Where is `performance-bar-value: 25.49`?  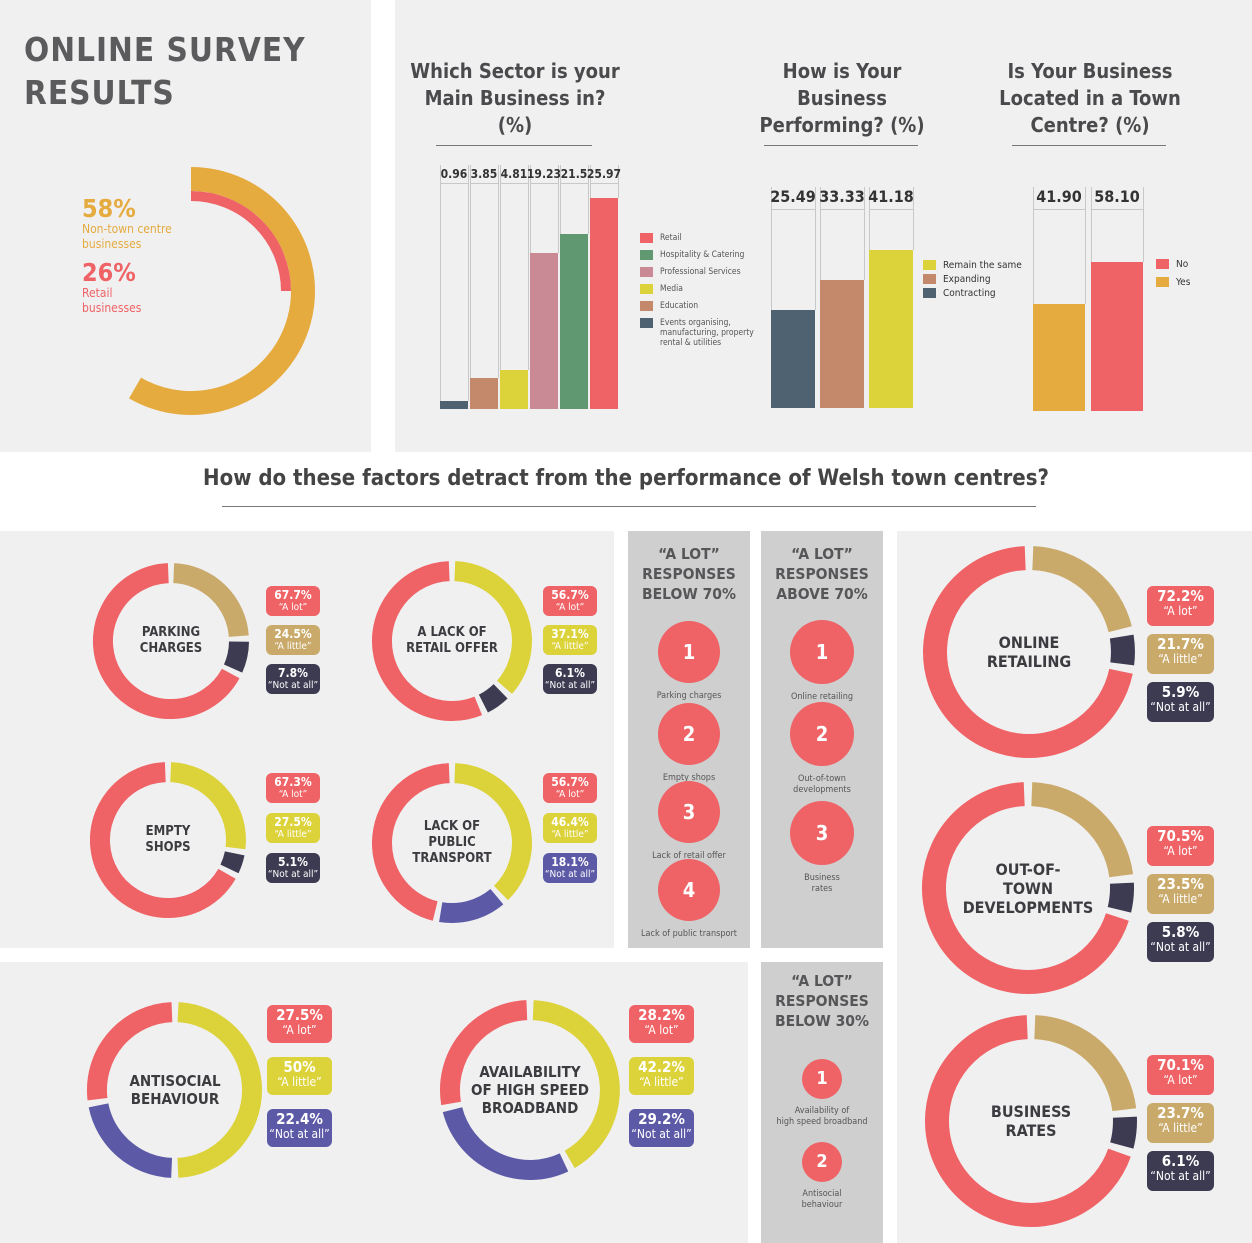
performance-bar-value: 25.49 is located at coordinates (793, 196).